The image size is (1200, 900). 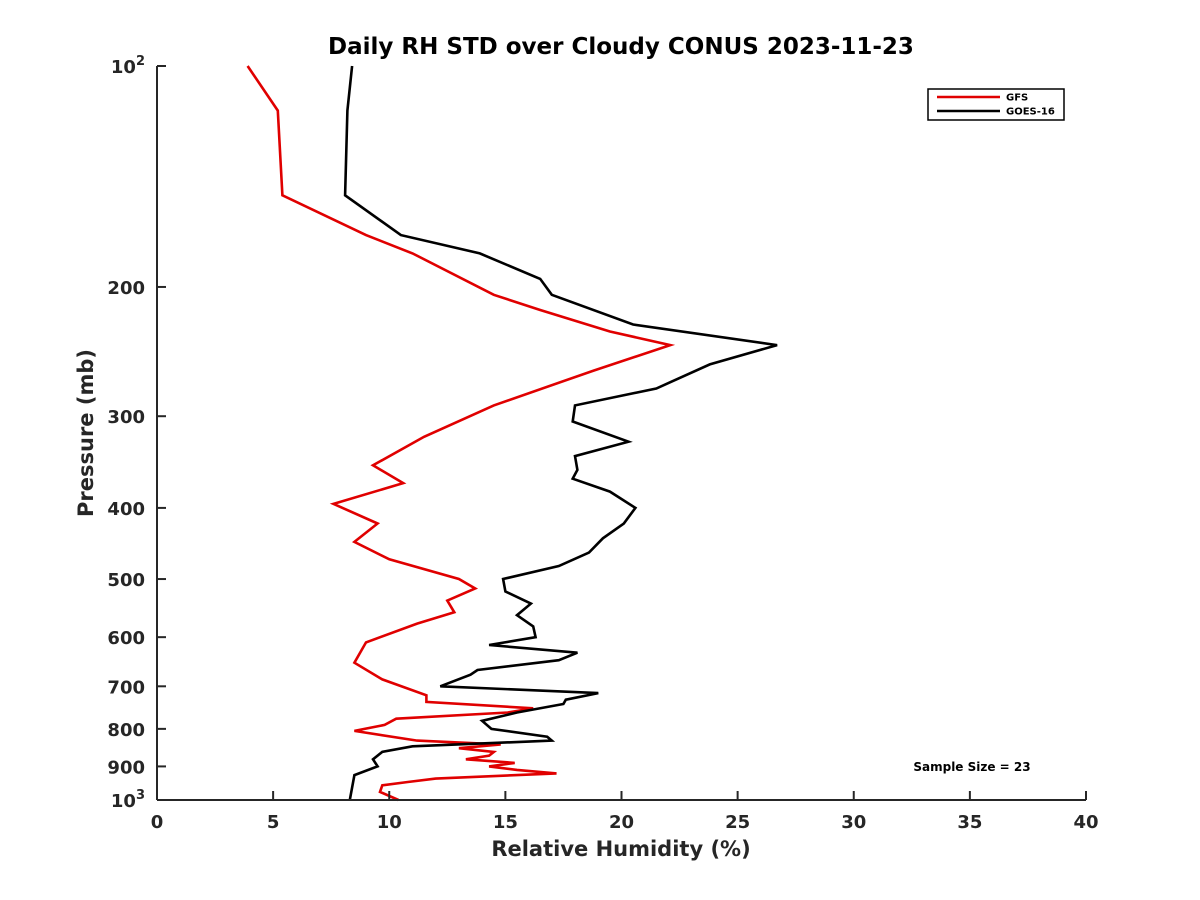 I want to click on legend-label: GOES-16, so click(x=1030, y=112).